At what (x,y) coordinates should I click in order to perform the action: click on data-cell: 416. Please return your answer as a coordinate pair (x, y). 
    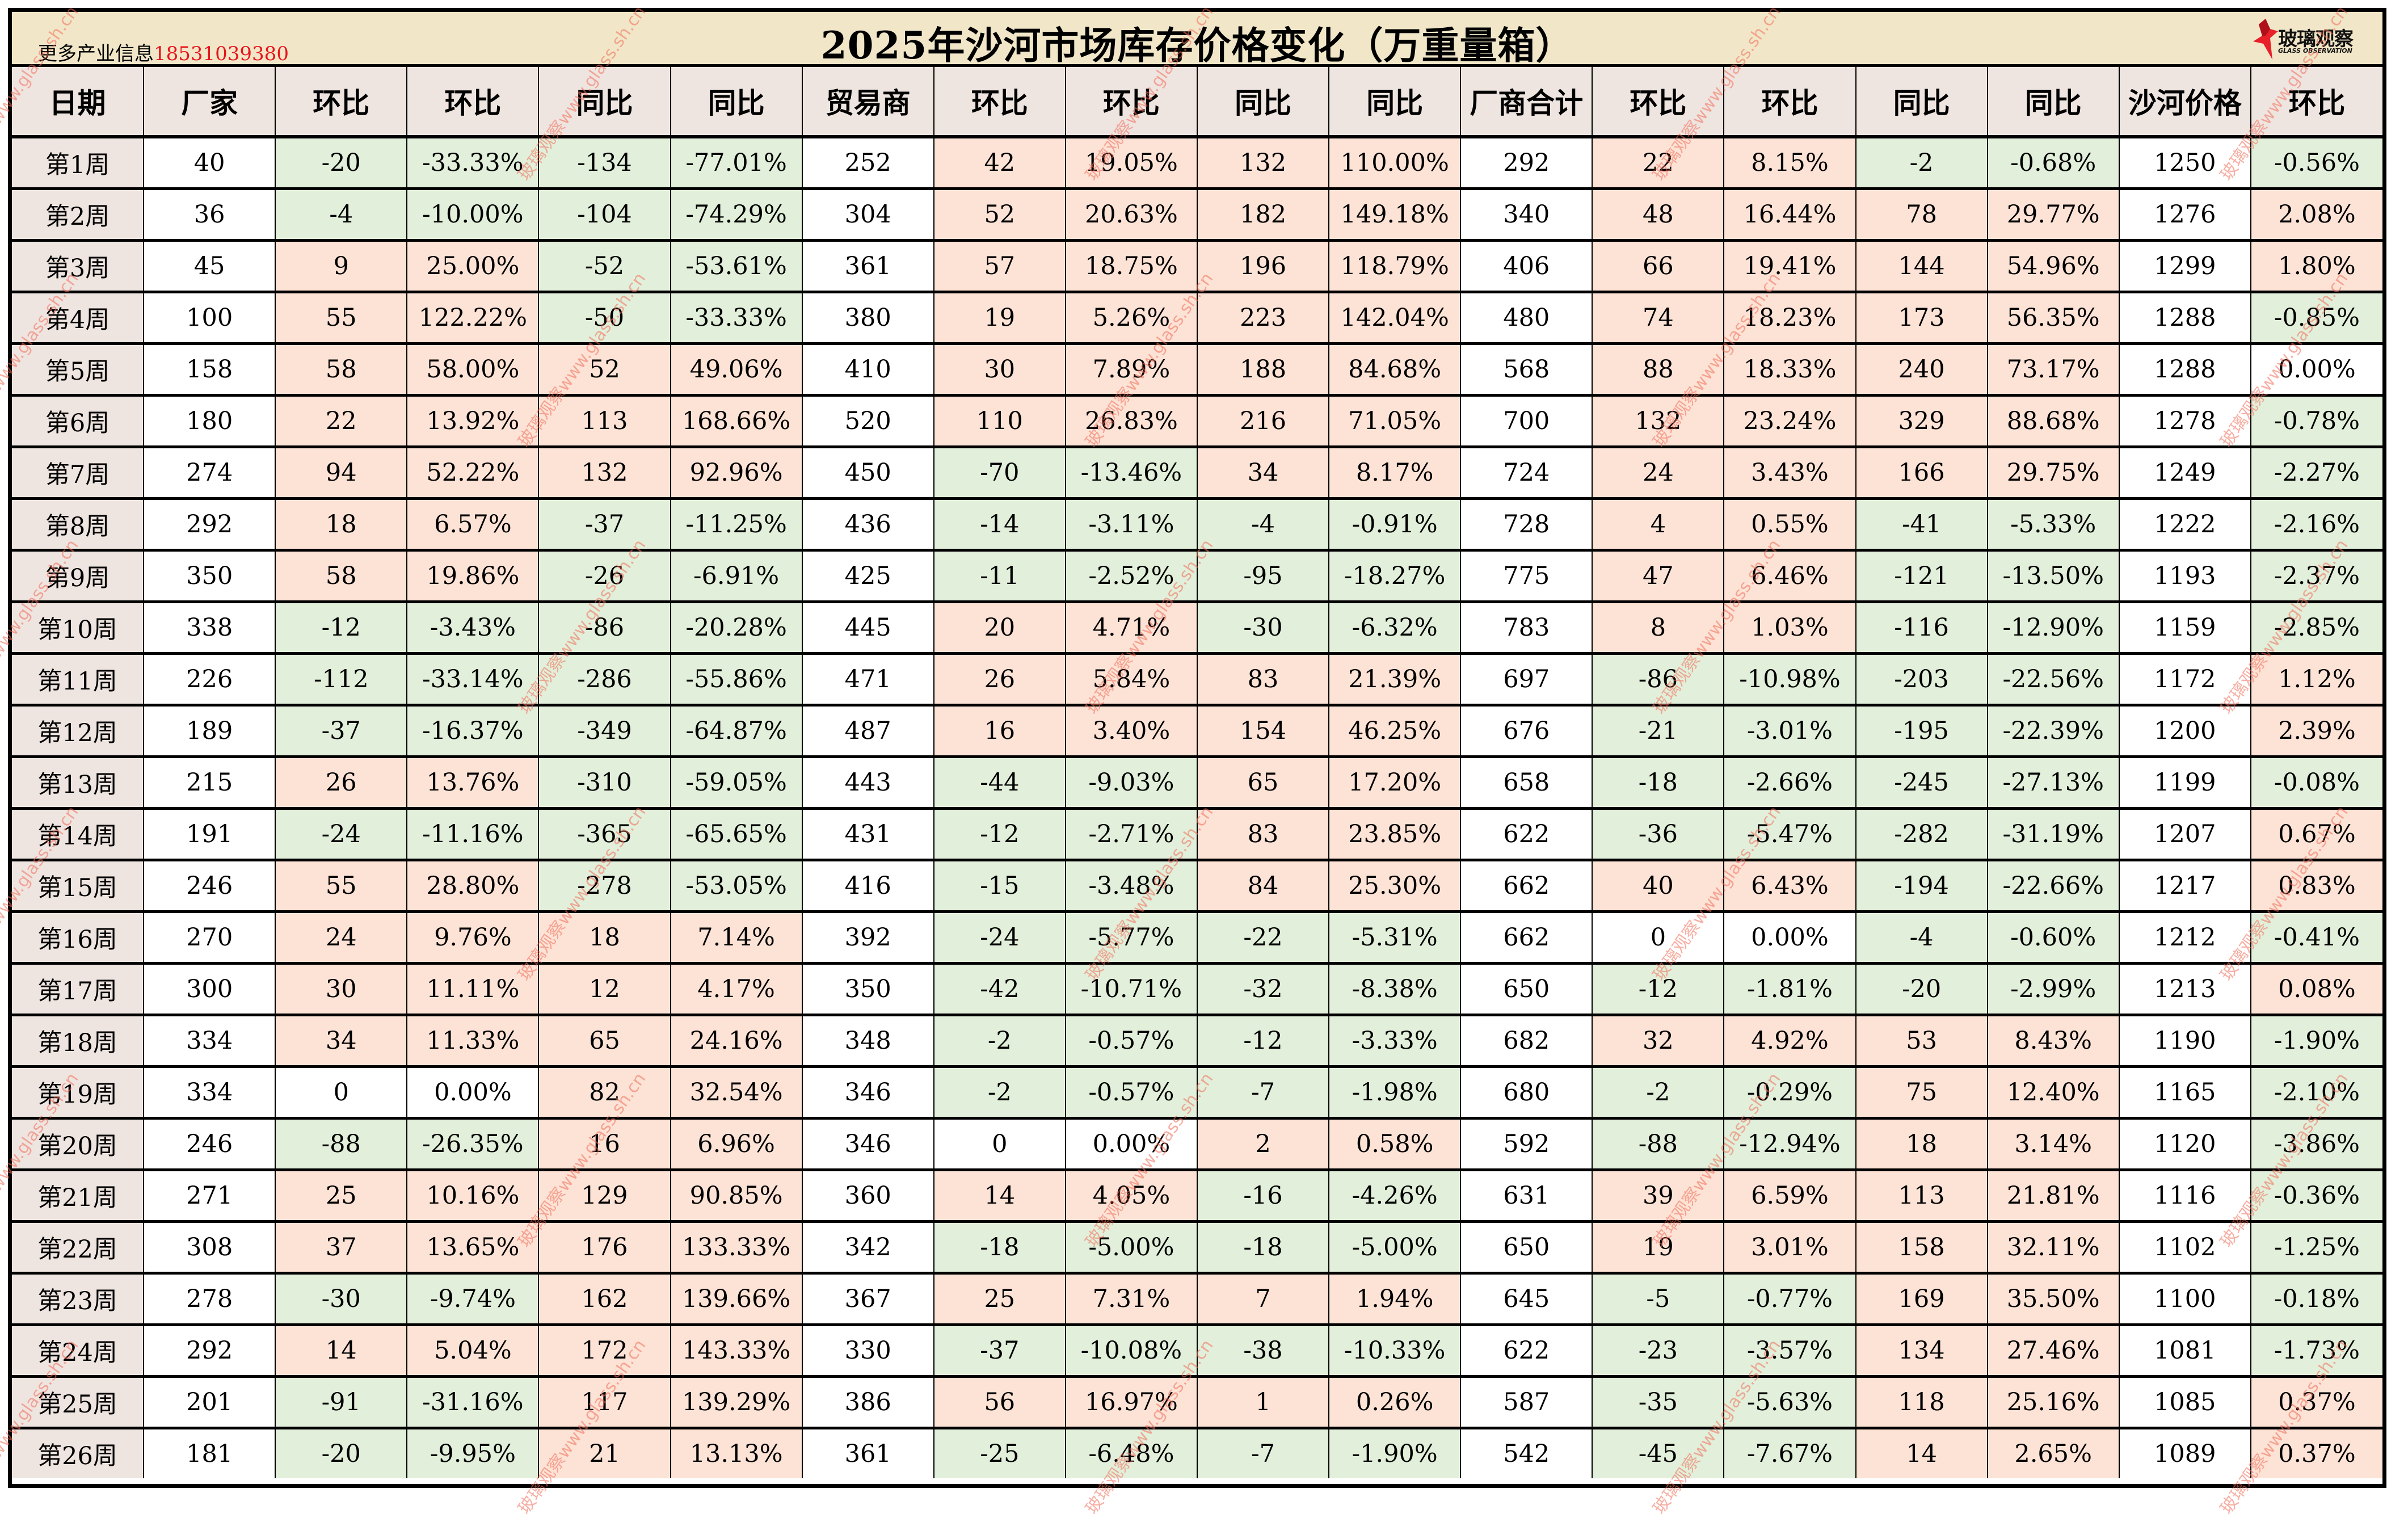
    Looking at the image, I should click on (868, 886).